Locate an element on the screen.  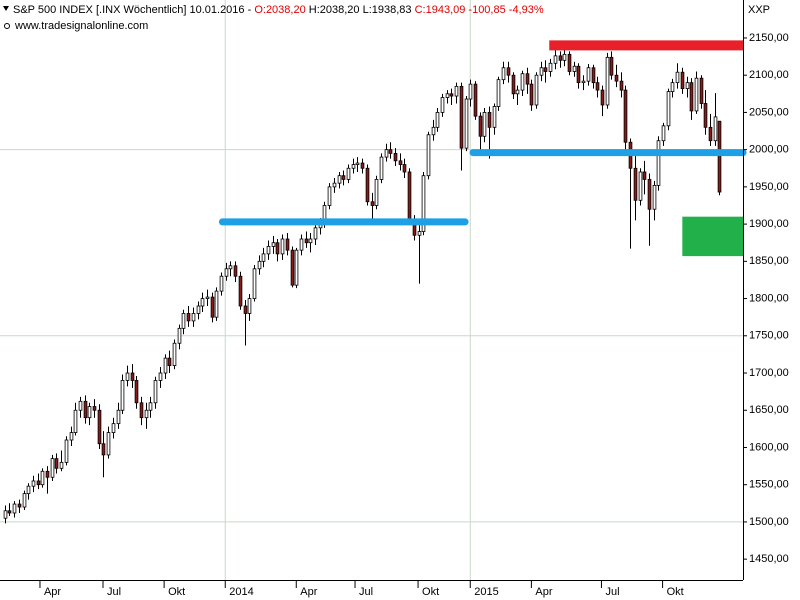
x-tick-label: Jul is located at coordinates (366, 592).